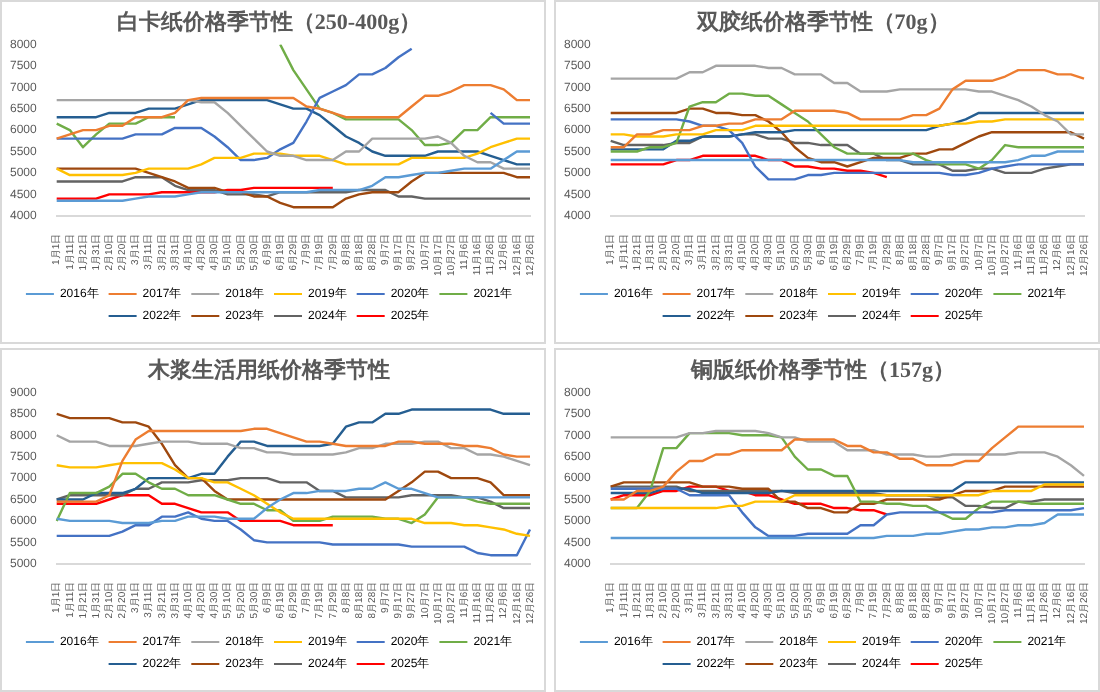 The image size is (1100, 692). I want to click on chart-title: 白卡纸价格季节性（250-400g）, so click(269, 21).